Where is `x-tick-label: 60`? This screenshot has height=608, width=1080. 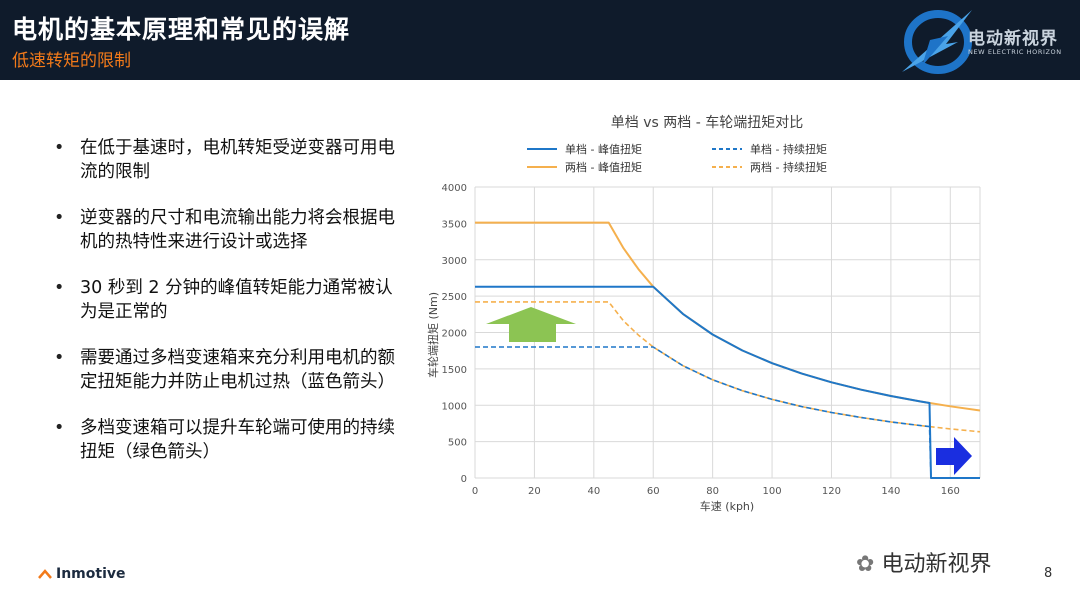 x-tick-label: 60 is located at coordinates (653, 491).